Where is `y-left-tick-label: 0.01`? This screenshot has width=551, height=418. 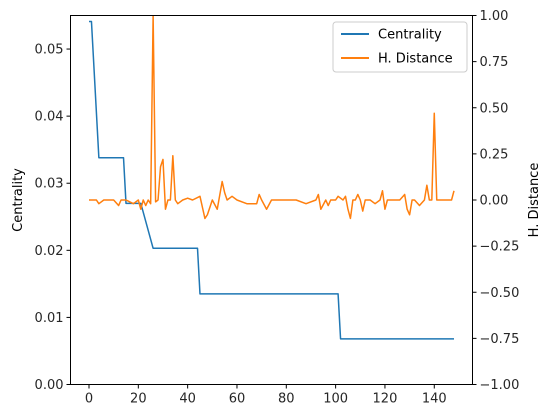
y-left-tick-label: 0.01 is located at coordinates (49, 318).